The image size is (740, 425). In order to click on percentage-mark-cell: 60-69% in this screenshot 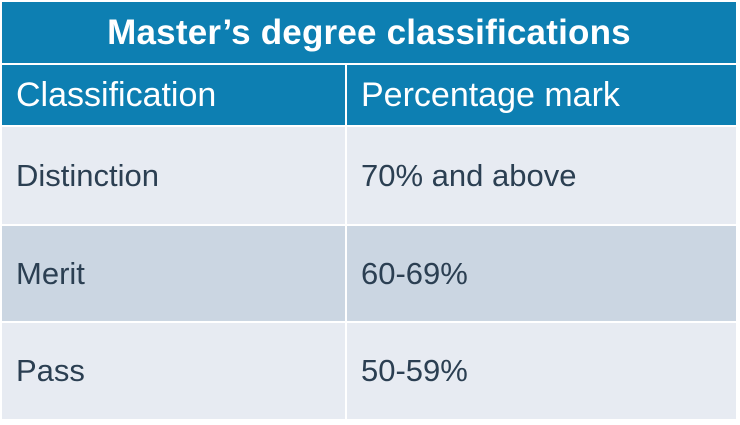, I will do `click(541, 273)`.